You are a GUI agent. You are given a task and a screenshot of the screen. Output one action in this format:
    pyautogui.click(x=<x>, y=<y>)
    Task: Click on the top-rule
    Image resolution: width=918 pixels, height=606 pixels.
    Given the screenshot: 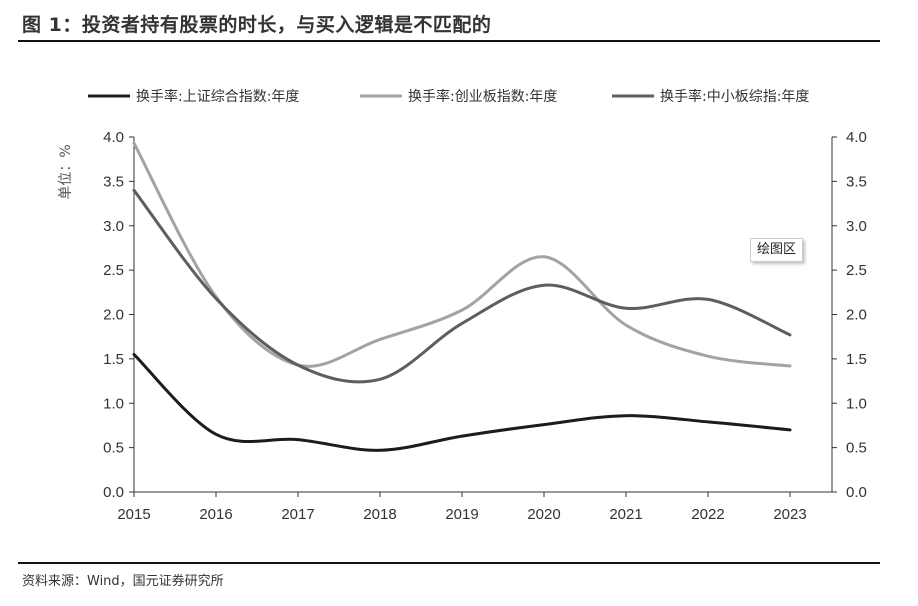 What is the action you would take?
    pyautogui.click(x=449, y=41)
    